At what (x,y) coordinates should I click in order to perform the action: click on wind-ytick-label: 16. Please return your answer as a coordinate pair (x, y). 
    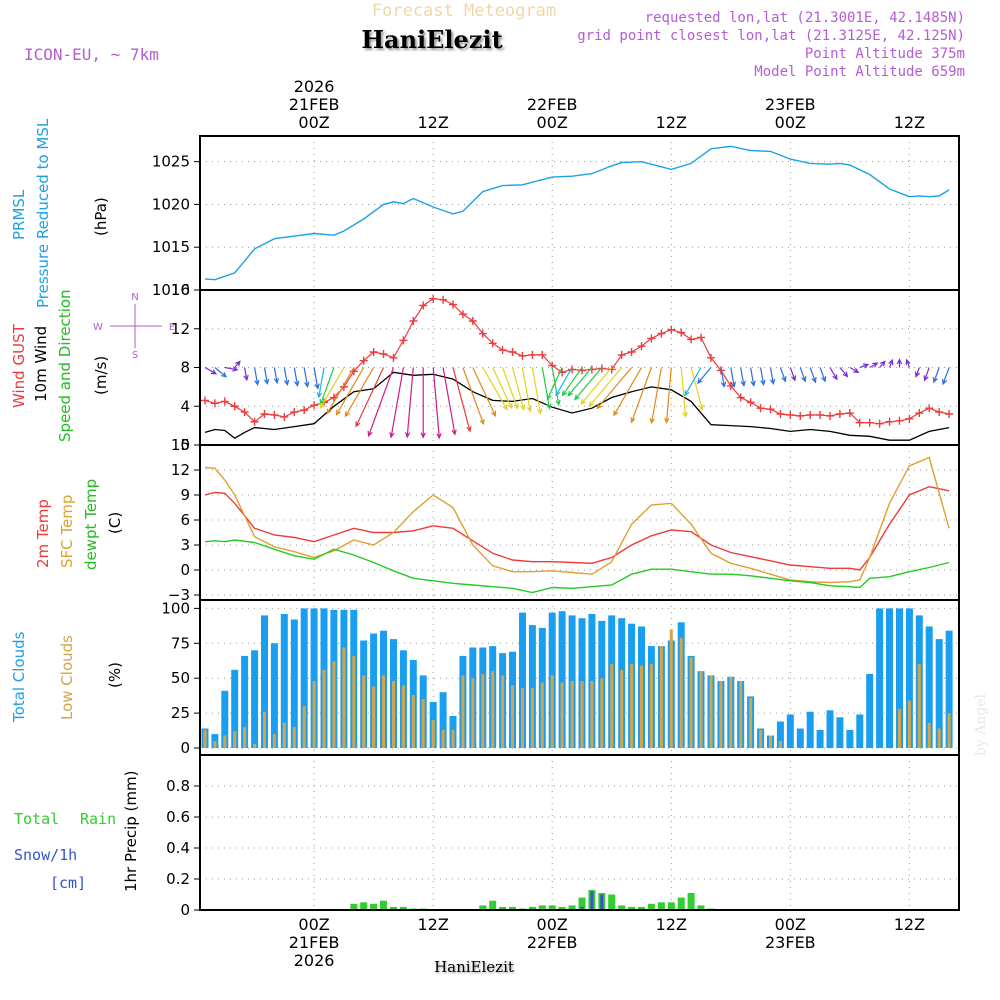
    Looking at the image, I should click on (180, 290).